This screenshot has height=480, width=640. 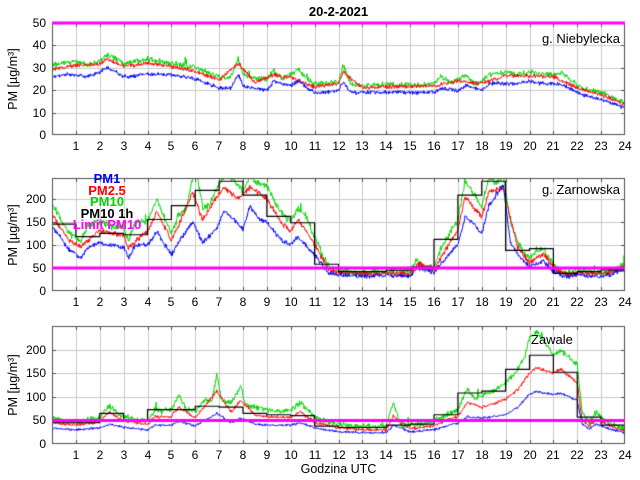 What do you see at coordinates (107, 178) in the screenshot?
I see `legend-item-pm1: PM1` at bounding box center [107, 178].